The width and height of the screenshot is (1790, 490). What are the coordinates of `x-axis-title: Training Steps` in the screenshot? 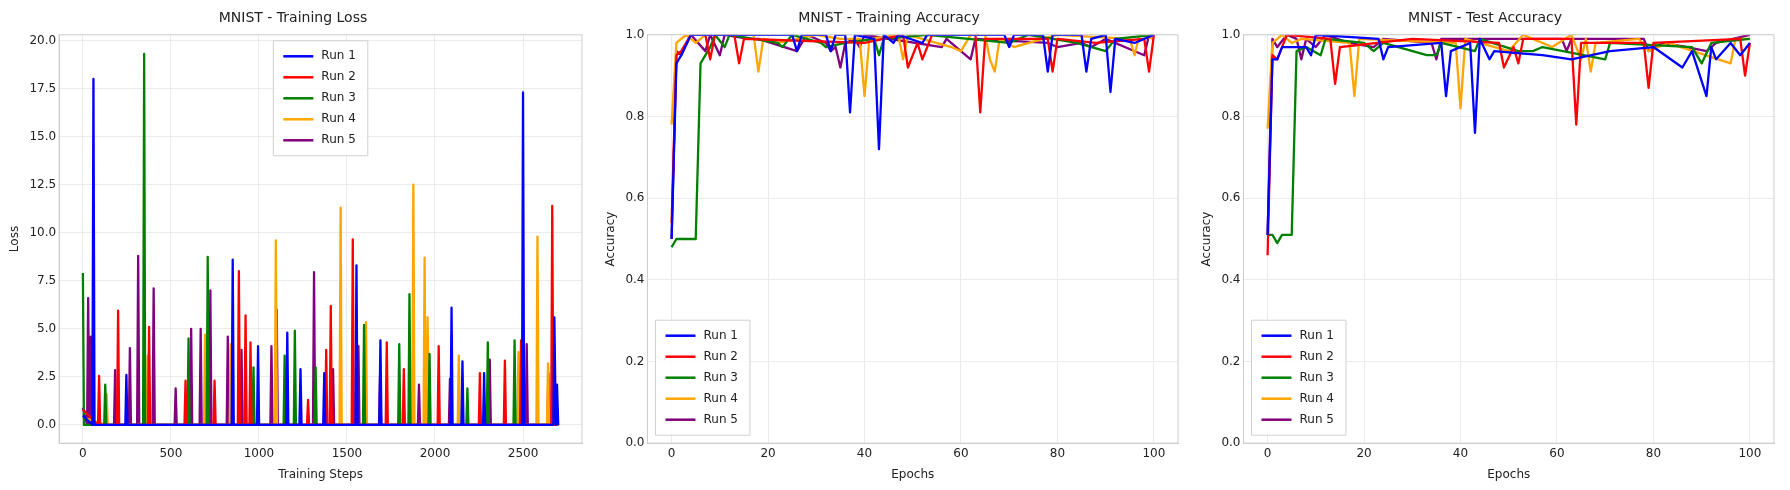 It's located at (320, 473).